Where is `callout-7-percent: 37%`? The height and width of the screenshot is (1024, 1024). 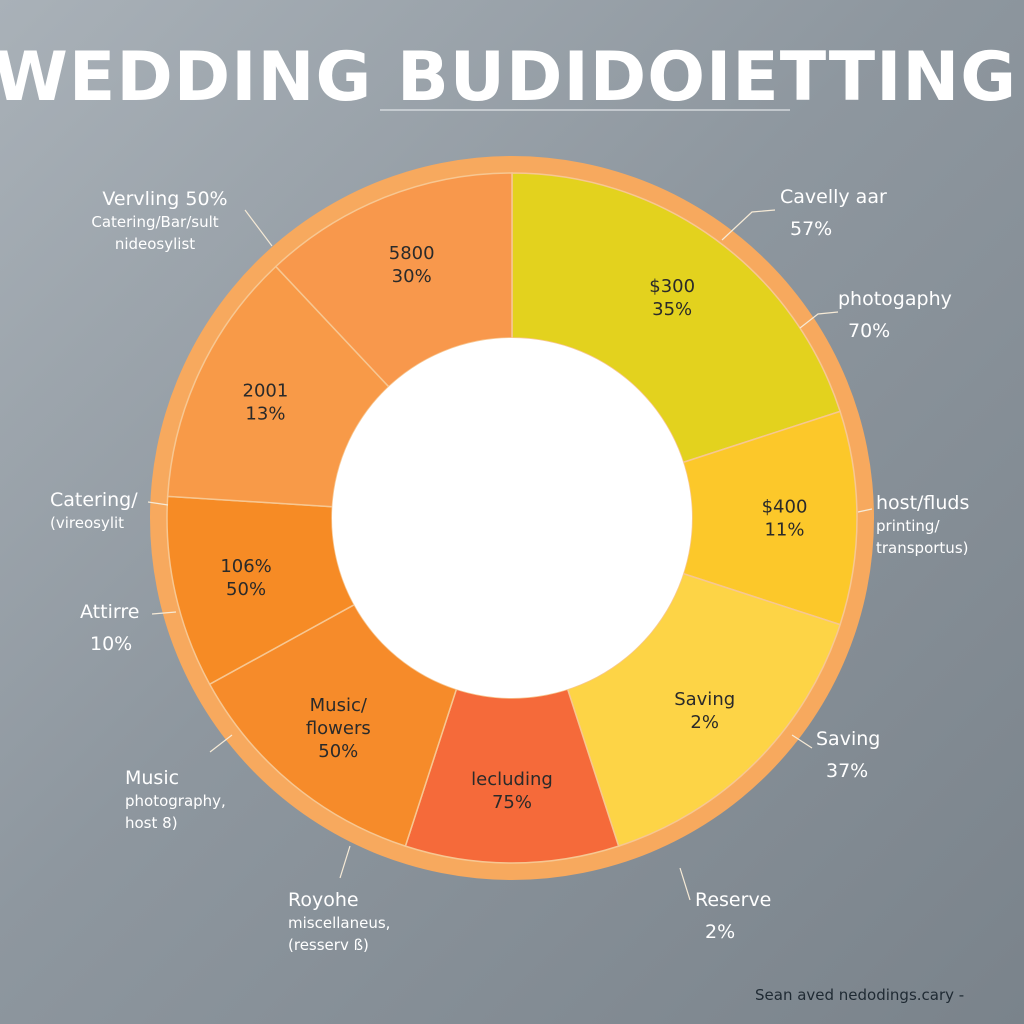
callout-7-percent: 37% is located at coordinates (847, 771).